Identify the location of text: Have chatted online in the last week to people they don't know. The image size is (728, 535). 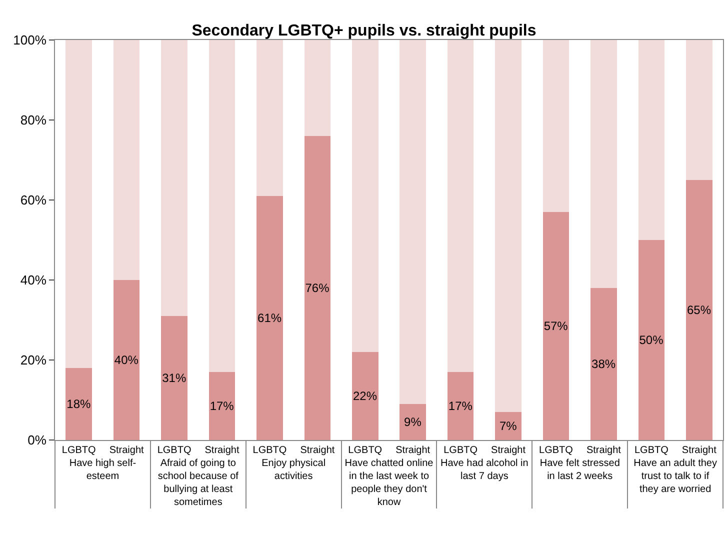
(389, 483).